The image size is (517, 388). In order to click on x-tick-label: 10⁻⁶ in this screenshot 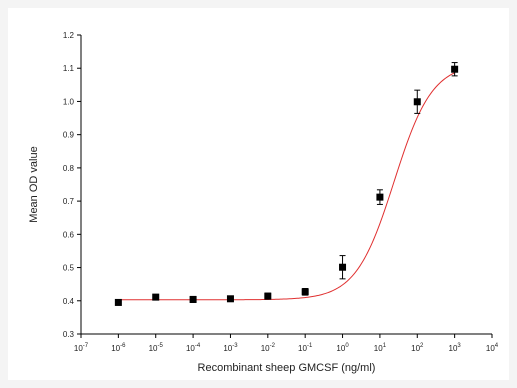, I will do `click(118, 348)`.